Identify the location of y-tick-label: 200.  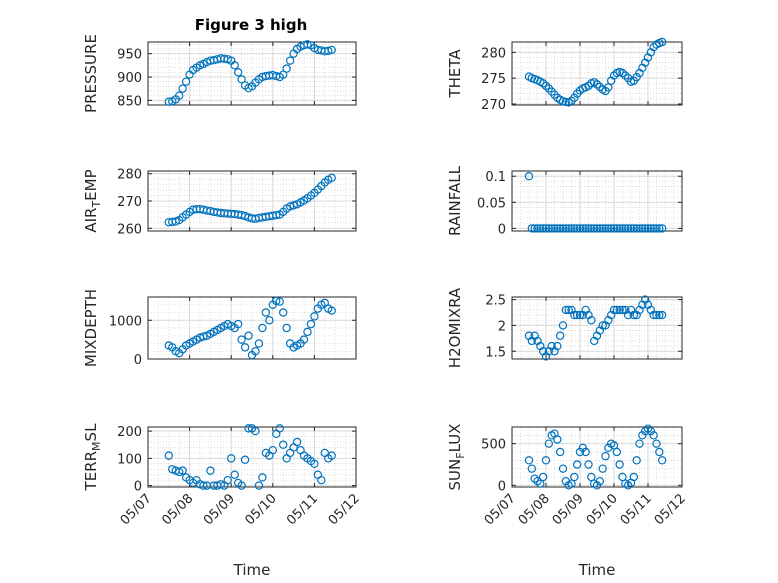
(129, 432).